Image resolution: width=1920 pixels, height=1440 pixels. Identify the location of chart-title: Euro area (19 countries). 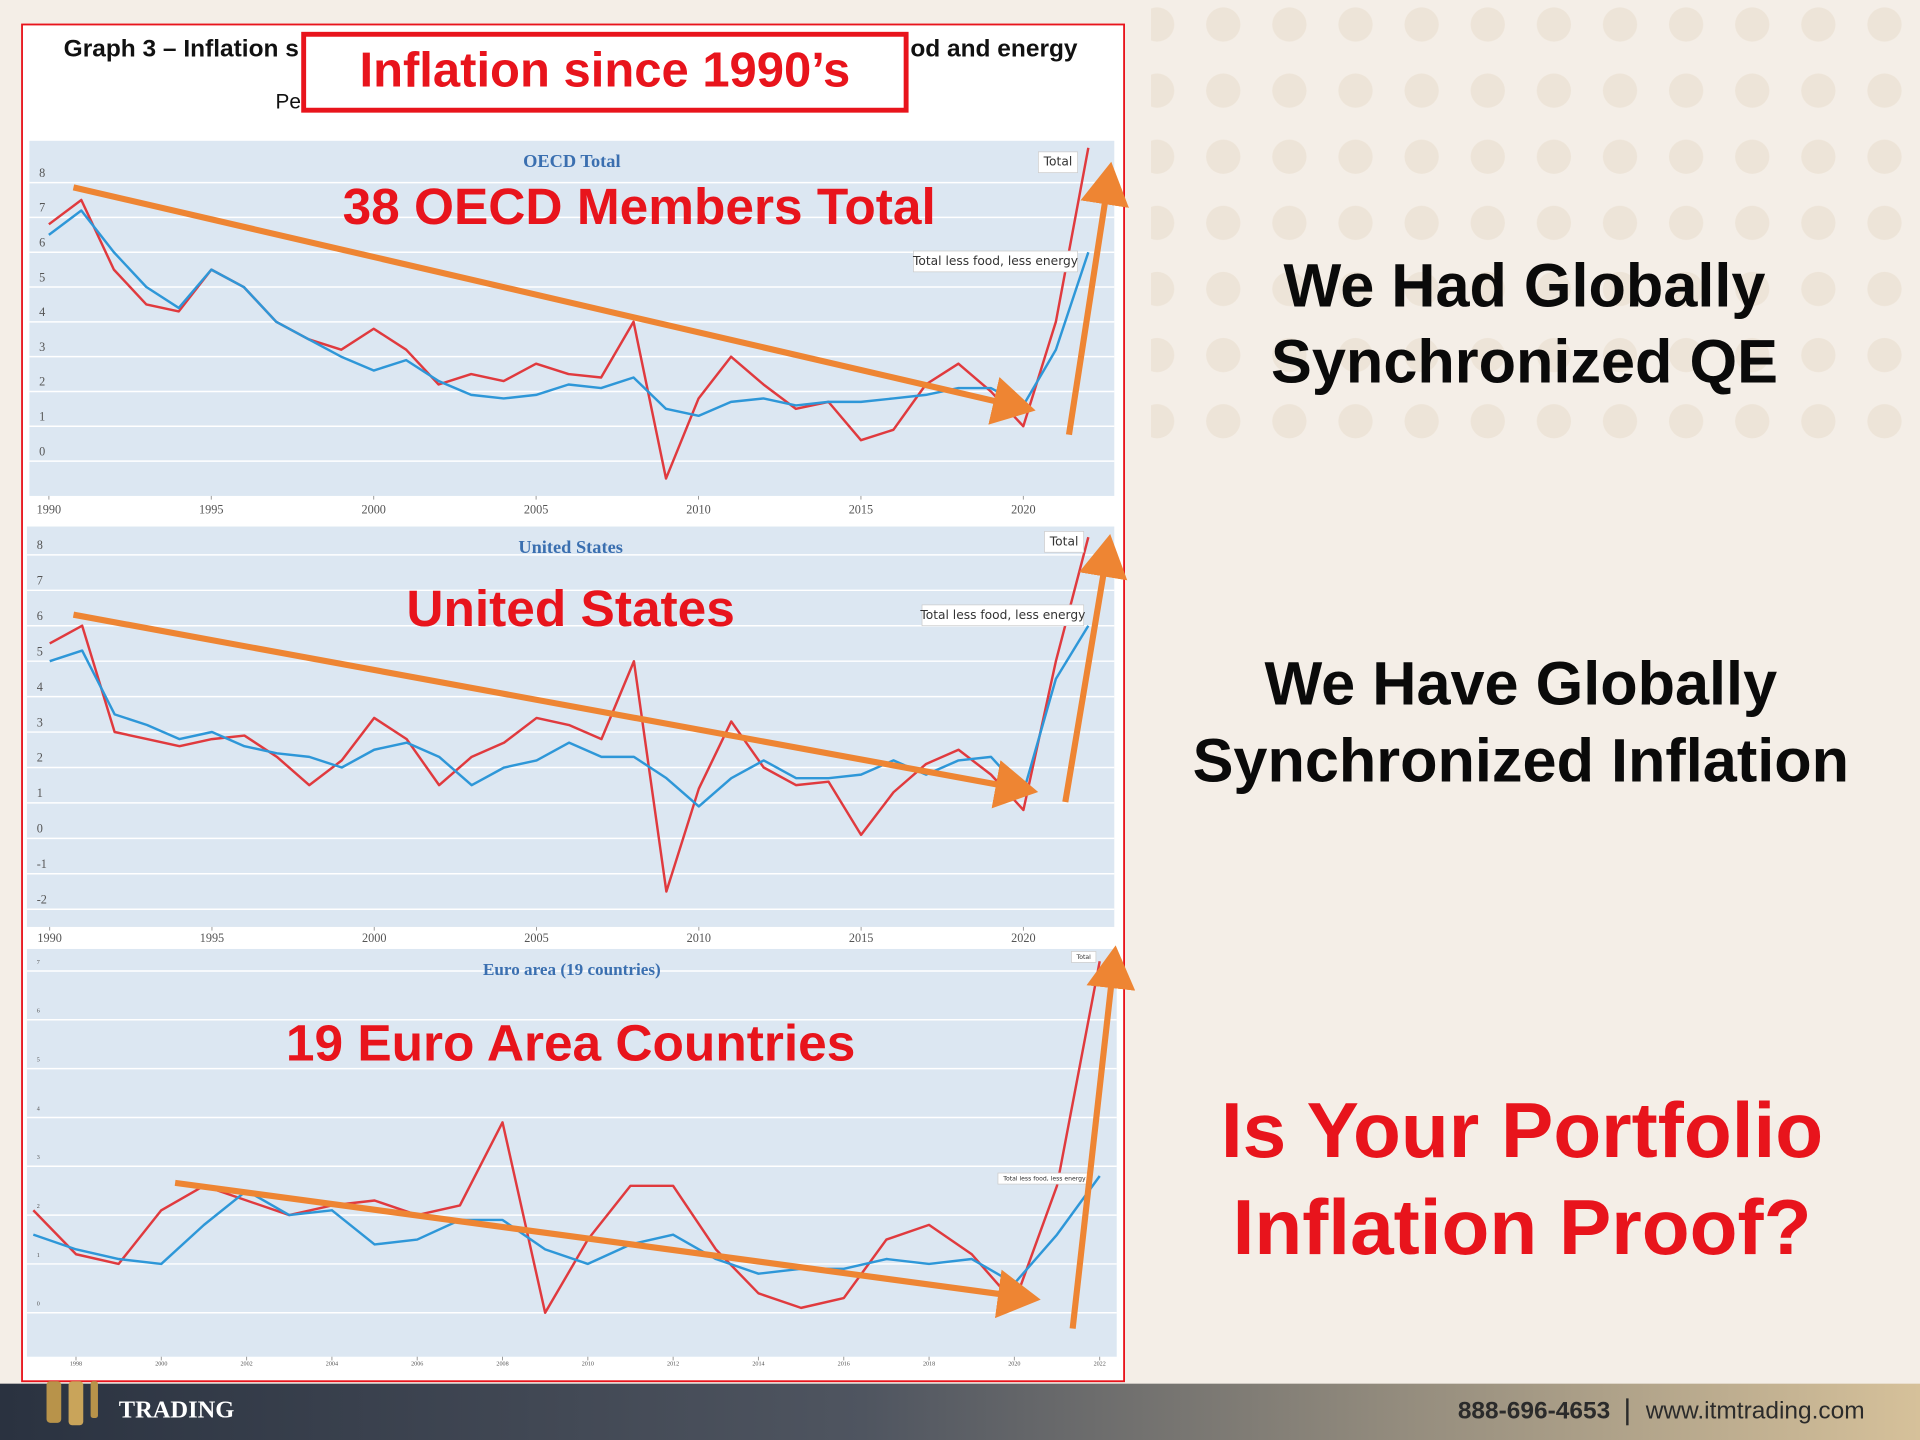
(572, 969).